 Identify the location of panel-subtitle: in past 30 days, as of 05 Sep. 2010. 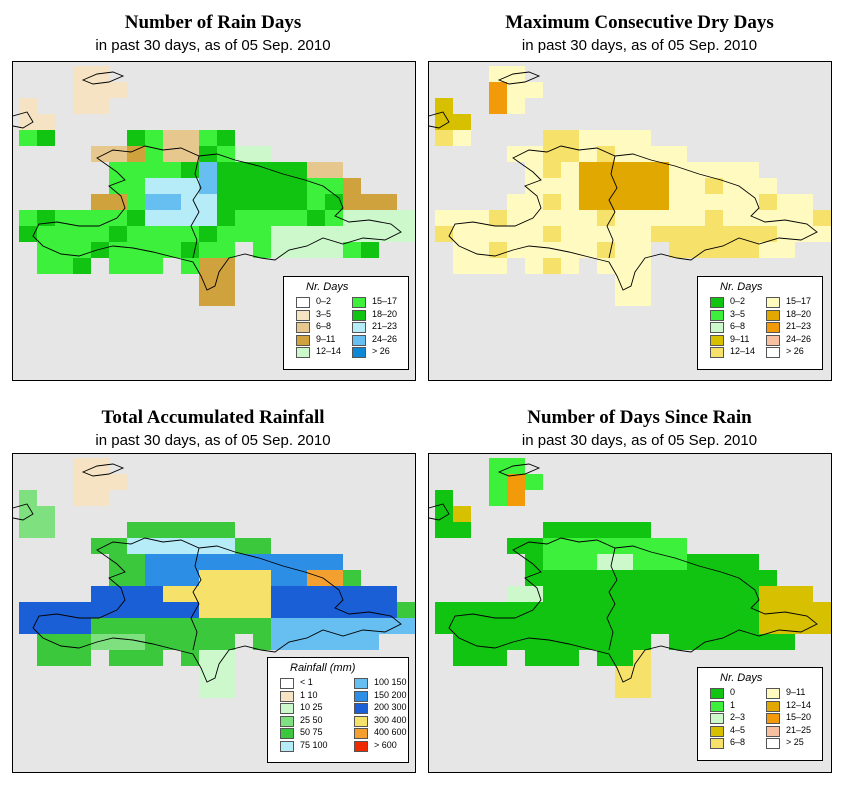
(213, 45).